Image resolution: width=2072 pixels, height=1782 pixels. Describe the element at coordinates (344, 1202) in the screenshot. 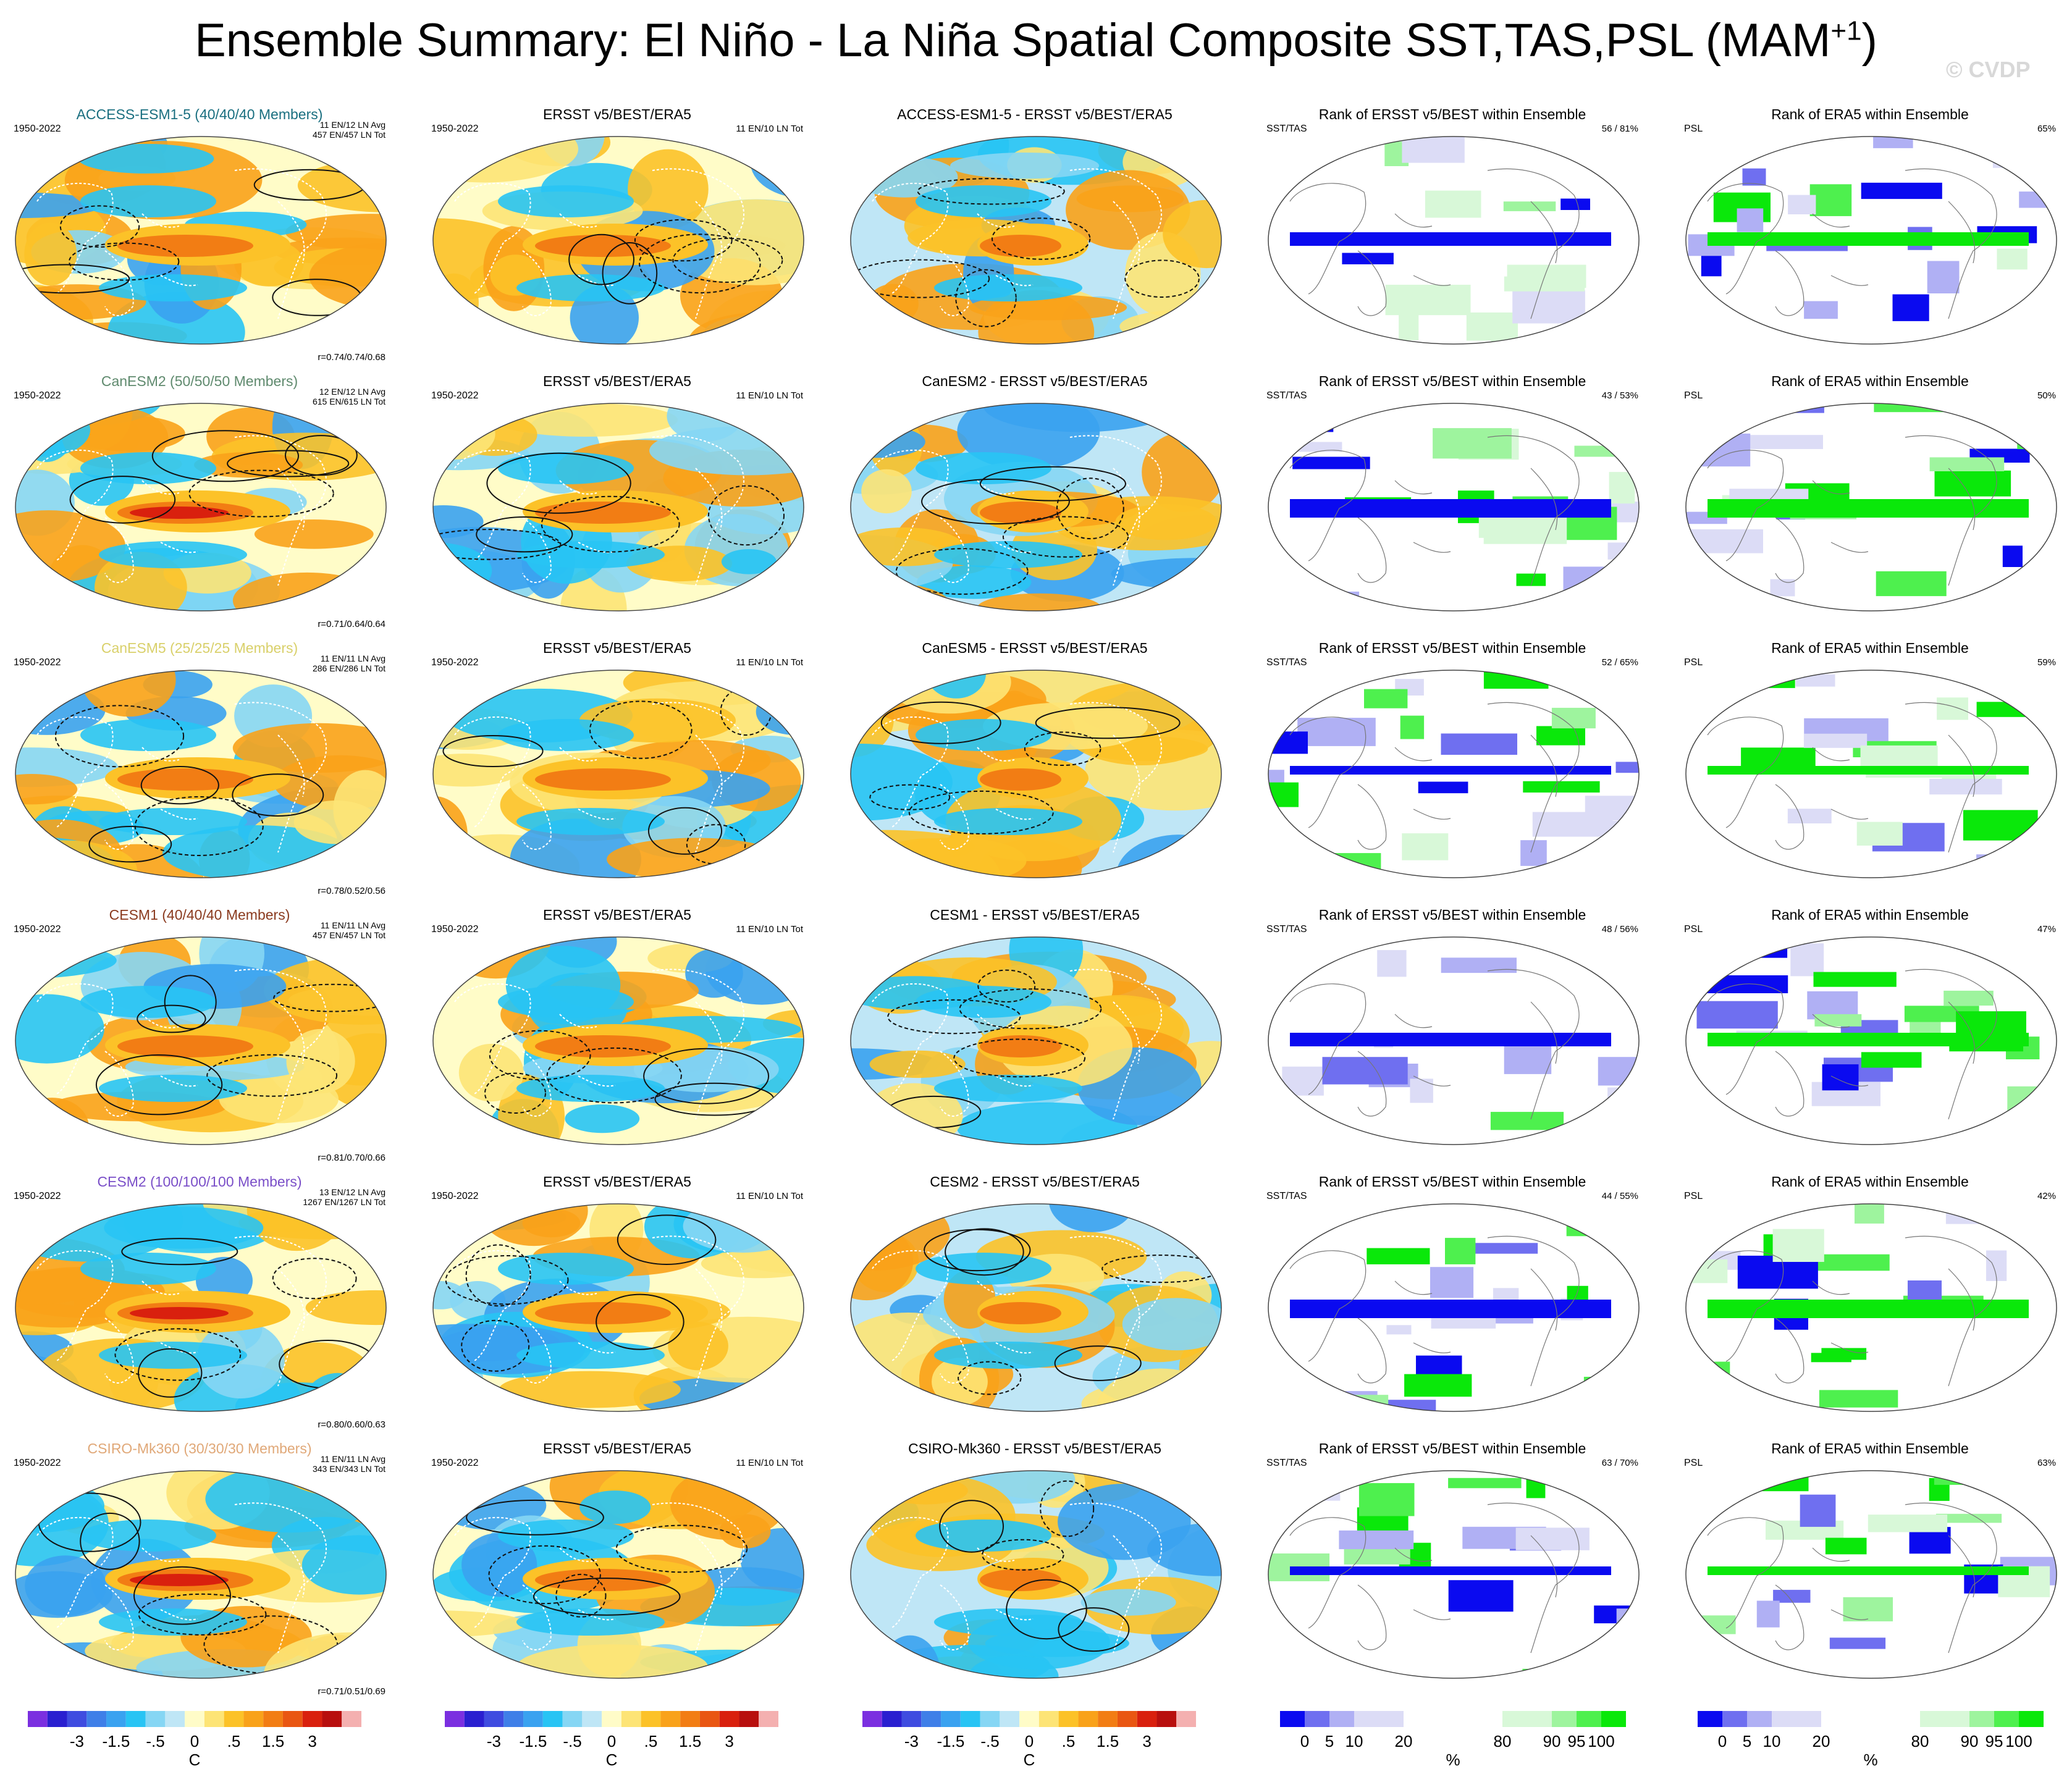

I see `total-count: 1267 EN/1267 LN Tot` at that location.